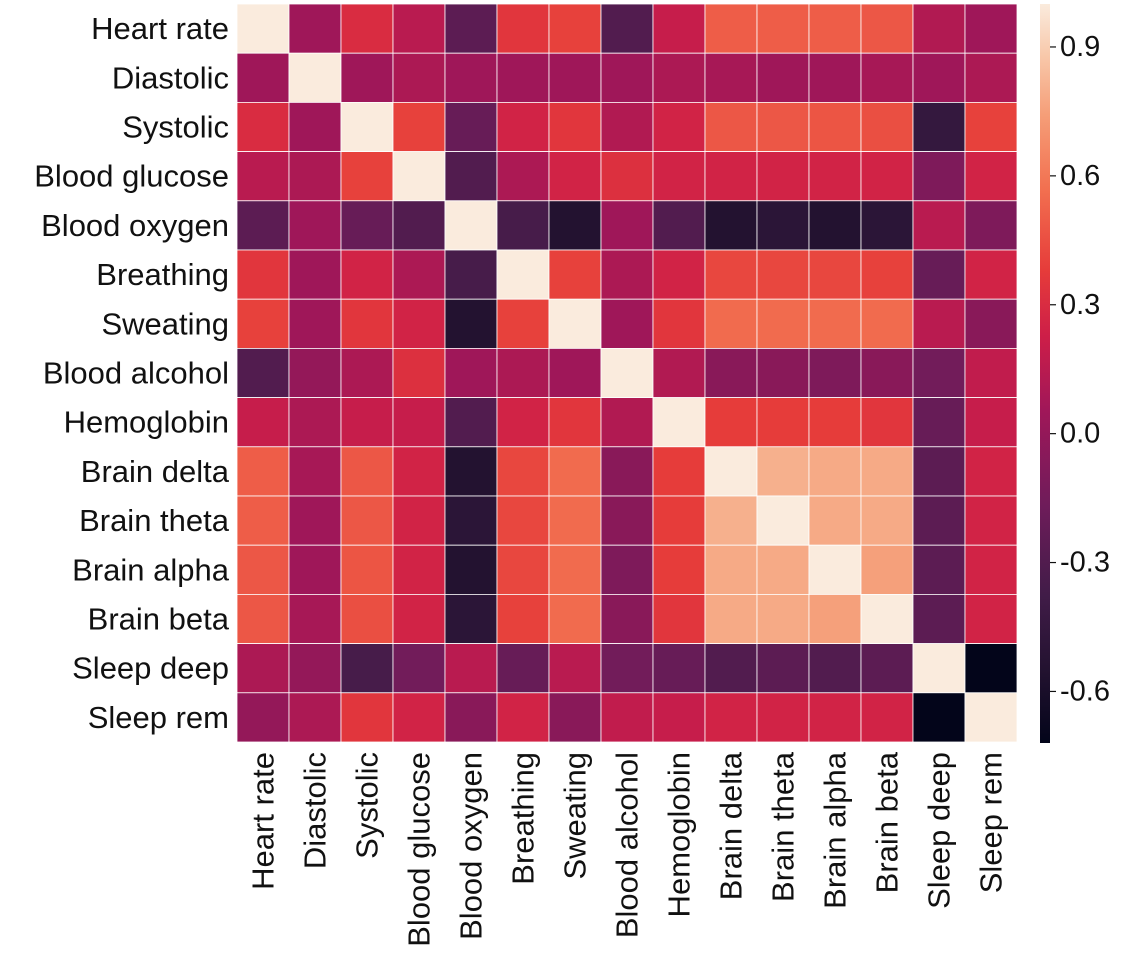 Image resolution: width=1122 pixels, height=976 pixels. Describe the element at coordinates (939, 471) in the screenshot. I see `heatmap-cell-brain-delta-sleep-deep` at that location.